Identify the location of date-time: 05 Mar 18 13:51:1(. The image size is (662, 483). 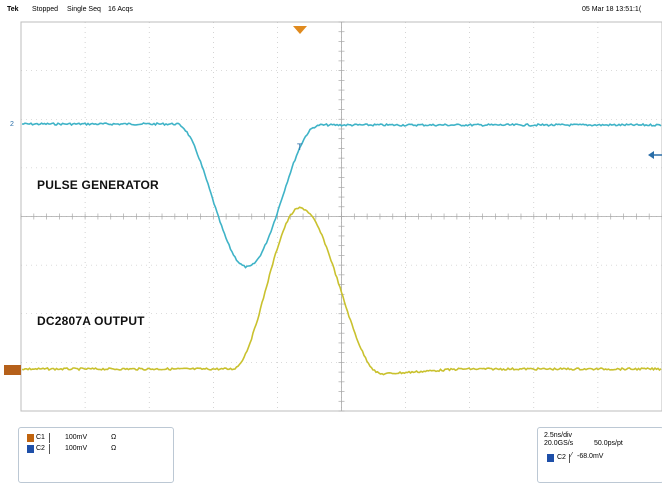
(612, 9).